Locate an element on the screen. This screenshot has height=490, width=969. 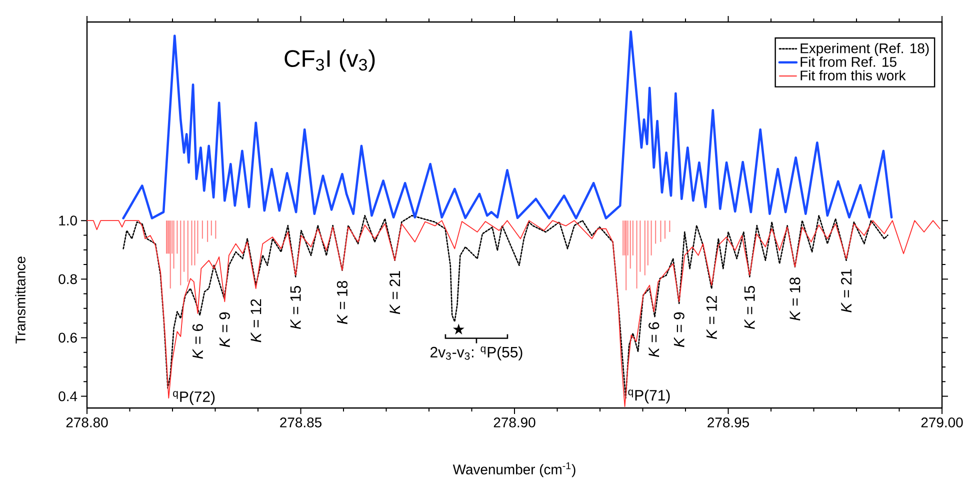
y-tick-label: 0.8 is located at coordinates (67, 279).